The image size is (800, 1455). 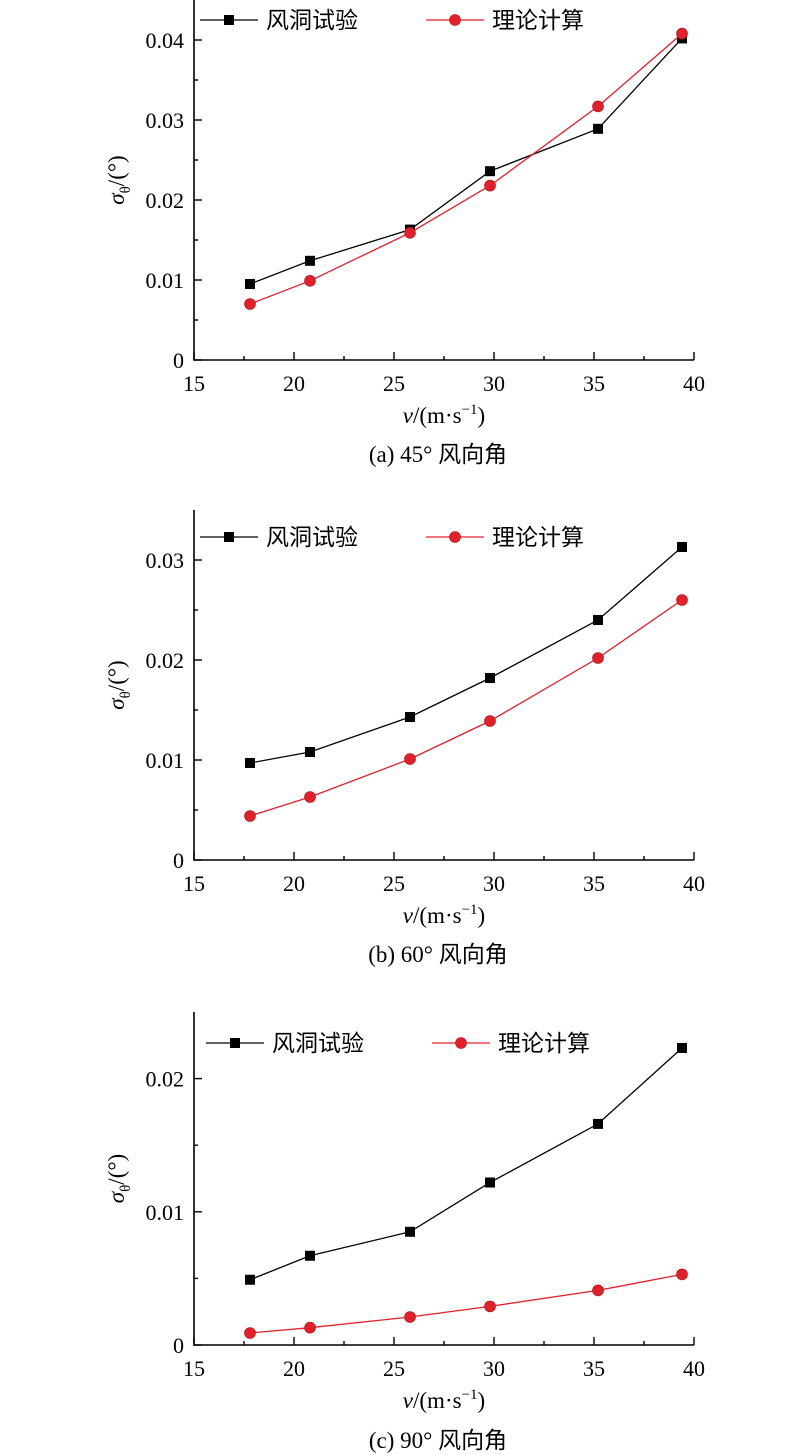 I want to click on y-tick-label: 0.04, so click(x=165, y=40).